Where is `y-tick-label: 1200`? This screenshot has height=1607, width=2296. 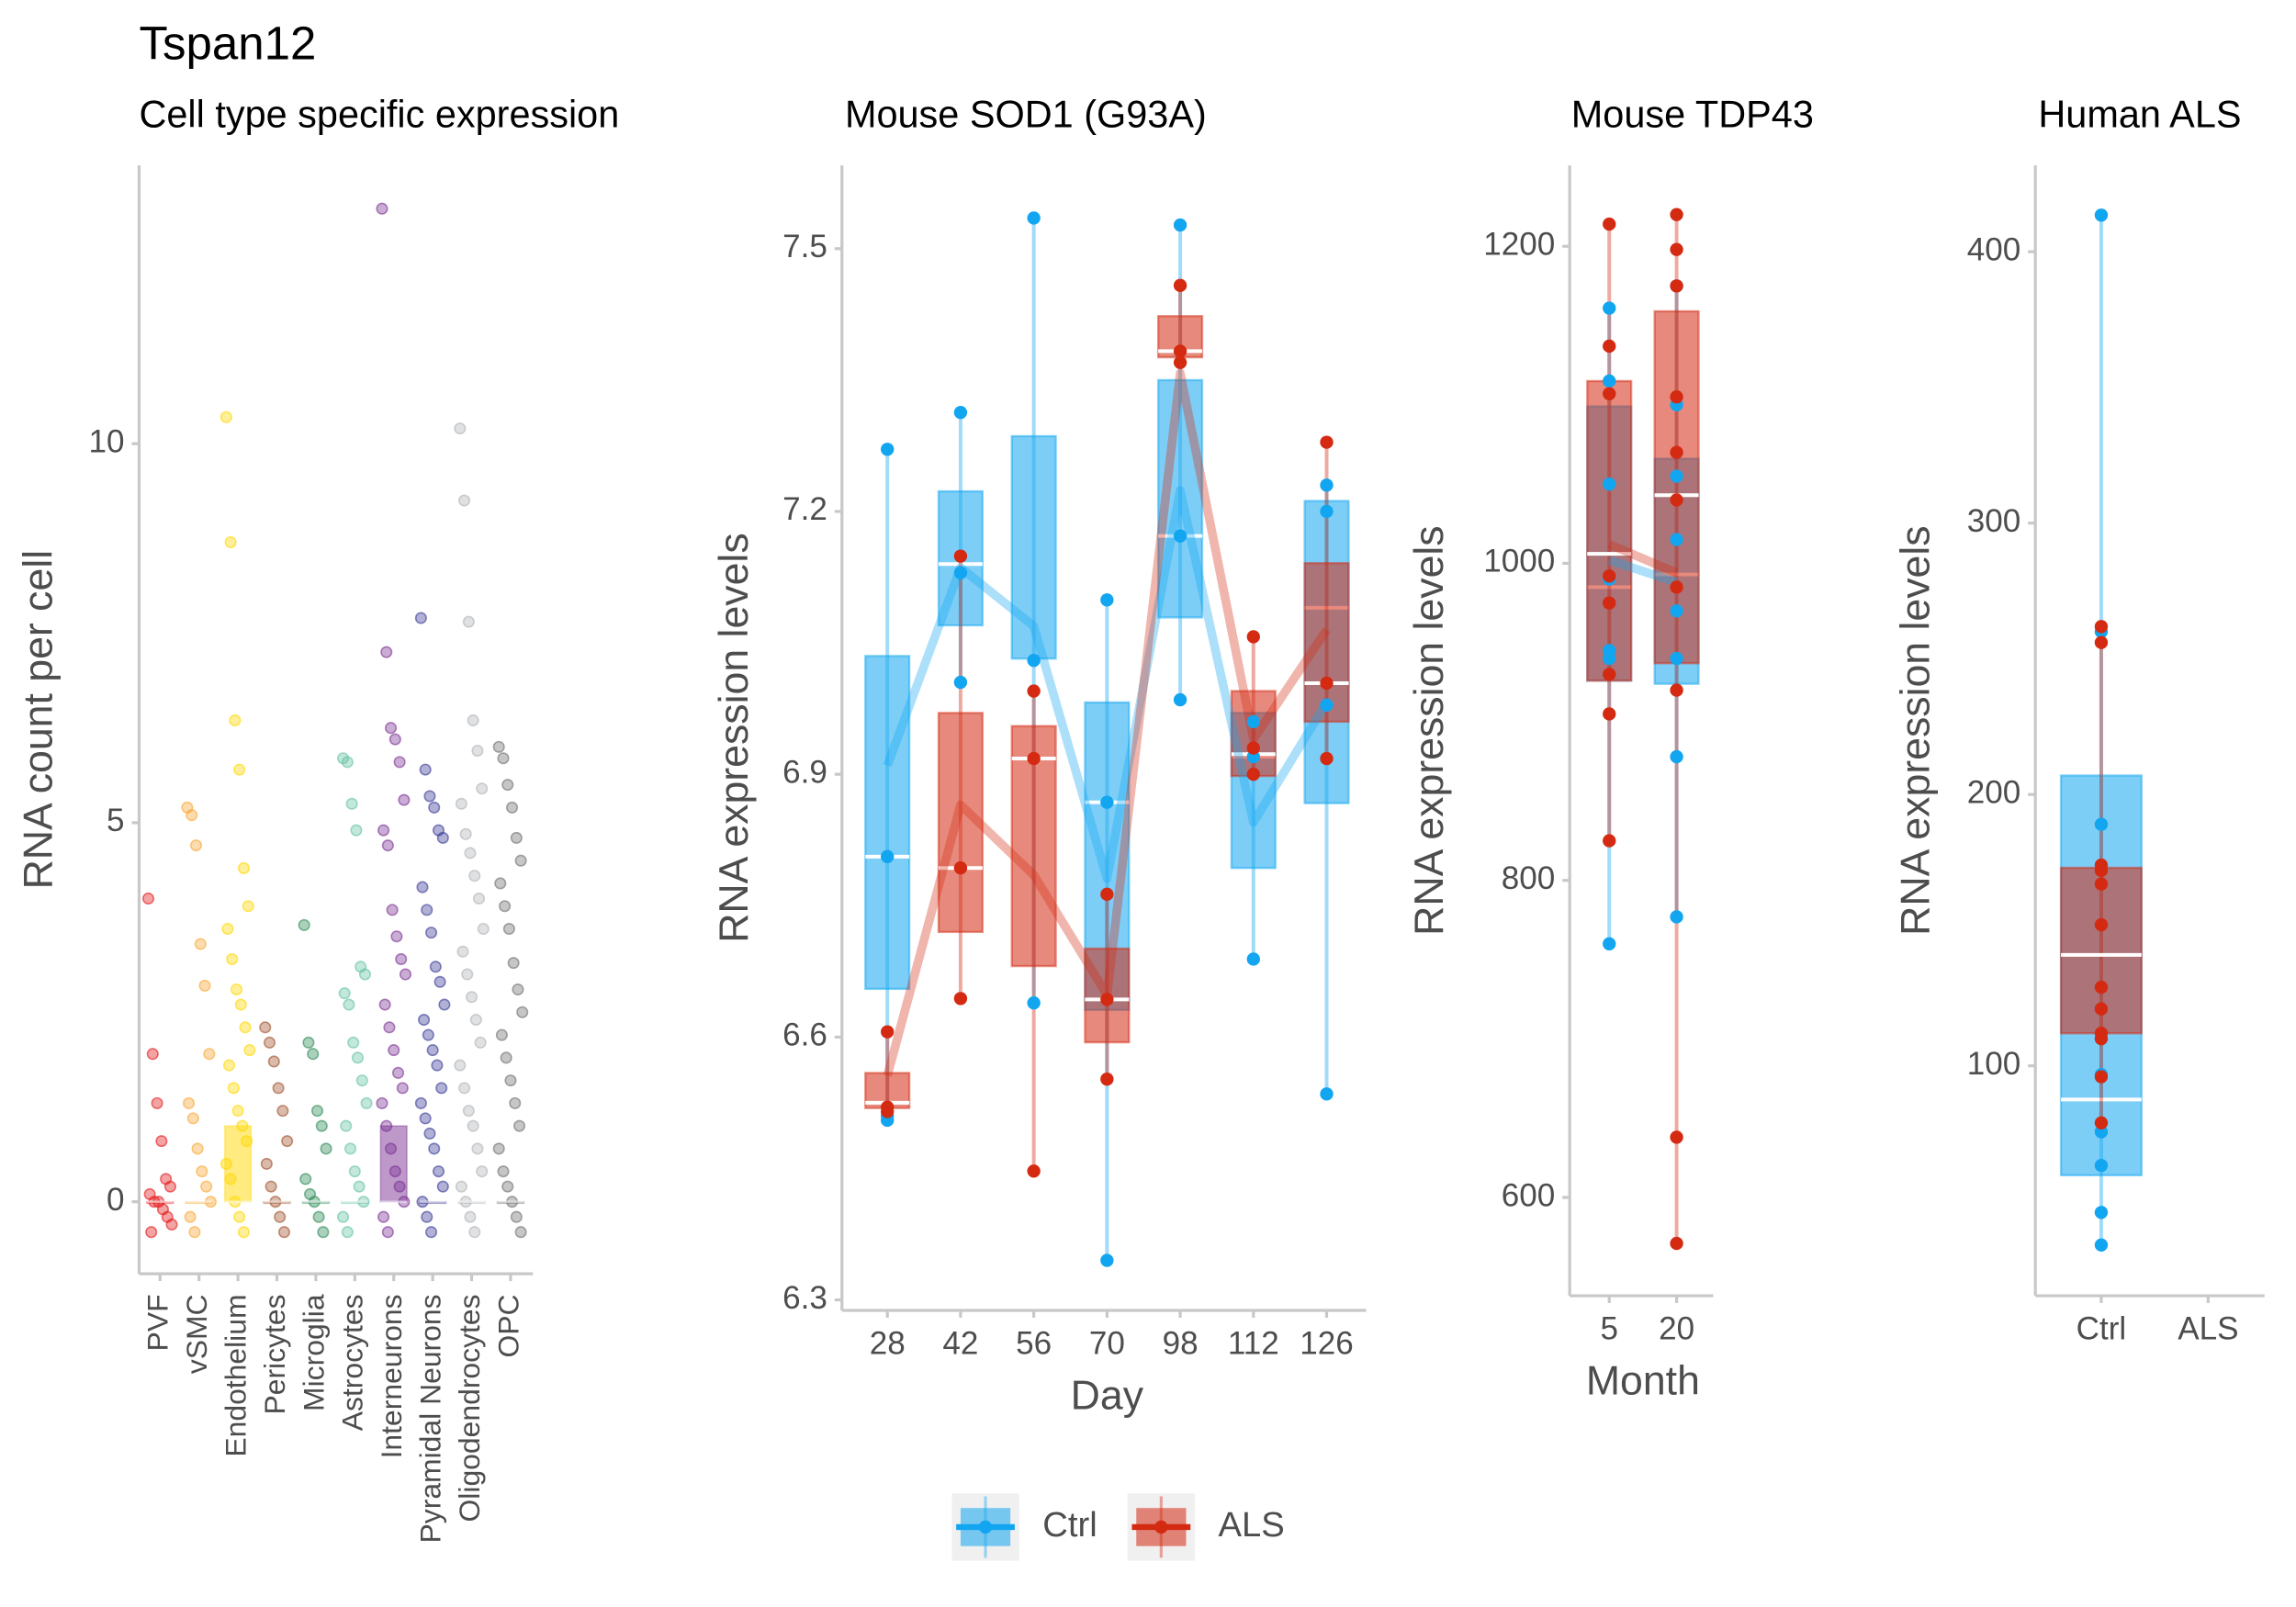 y-tick-label: 1200 is located at coordinates (1519, 244).